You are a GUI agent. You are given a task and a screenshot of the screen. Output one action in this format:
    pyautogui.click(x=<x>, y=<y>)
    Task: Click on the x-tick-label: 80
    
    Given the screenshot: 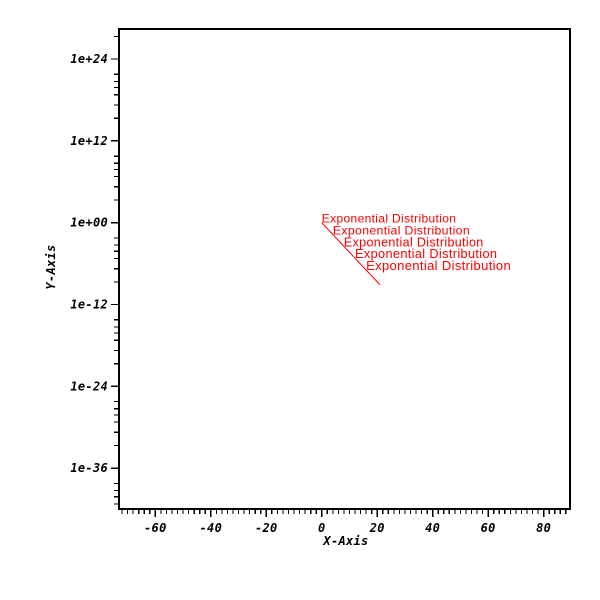 What is the action you would take?
    pyautogui.click(x=543, y=528)
    